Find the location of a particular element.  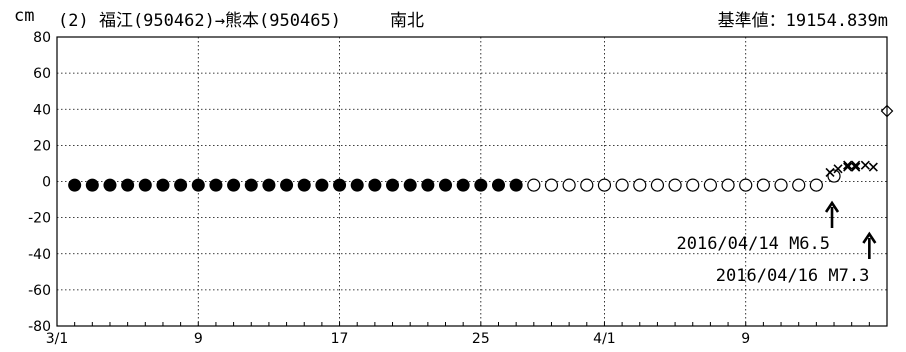

chart-title: (2) 福江(950462)→熊本(950465) is located at coordinates (199, 21).